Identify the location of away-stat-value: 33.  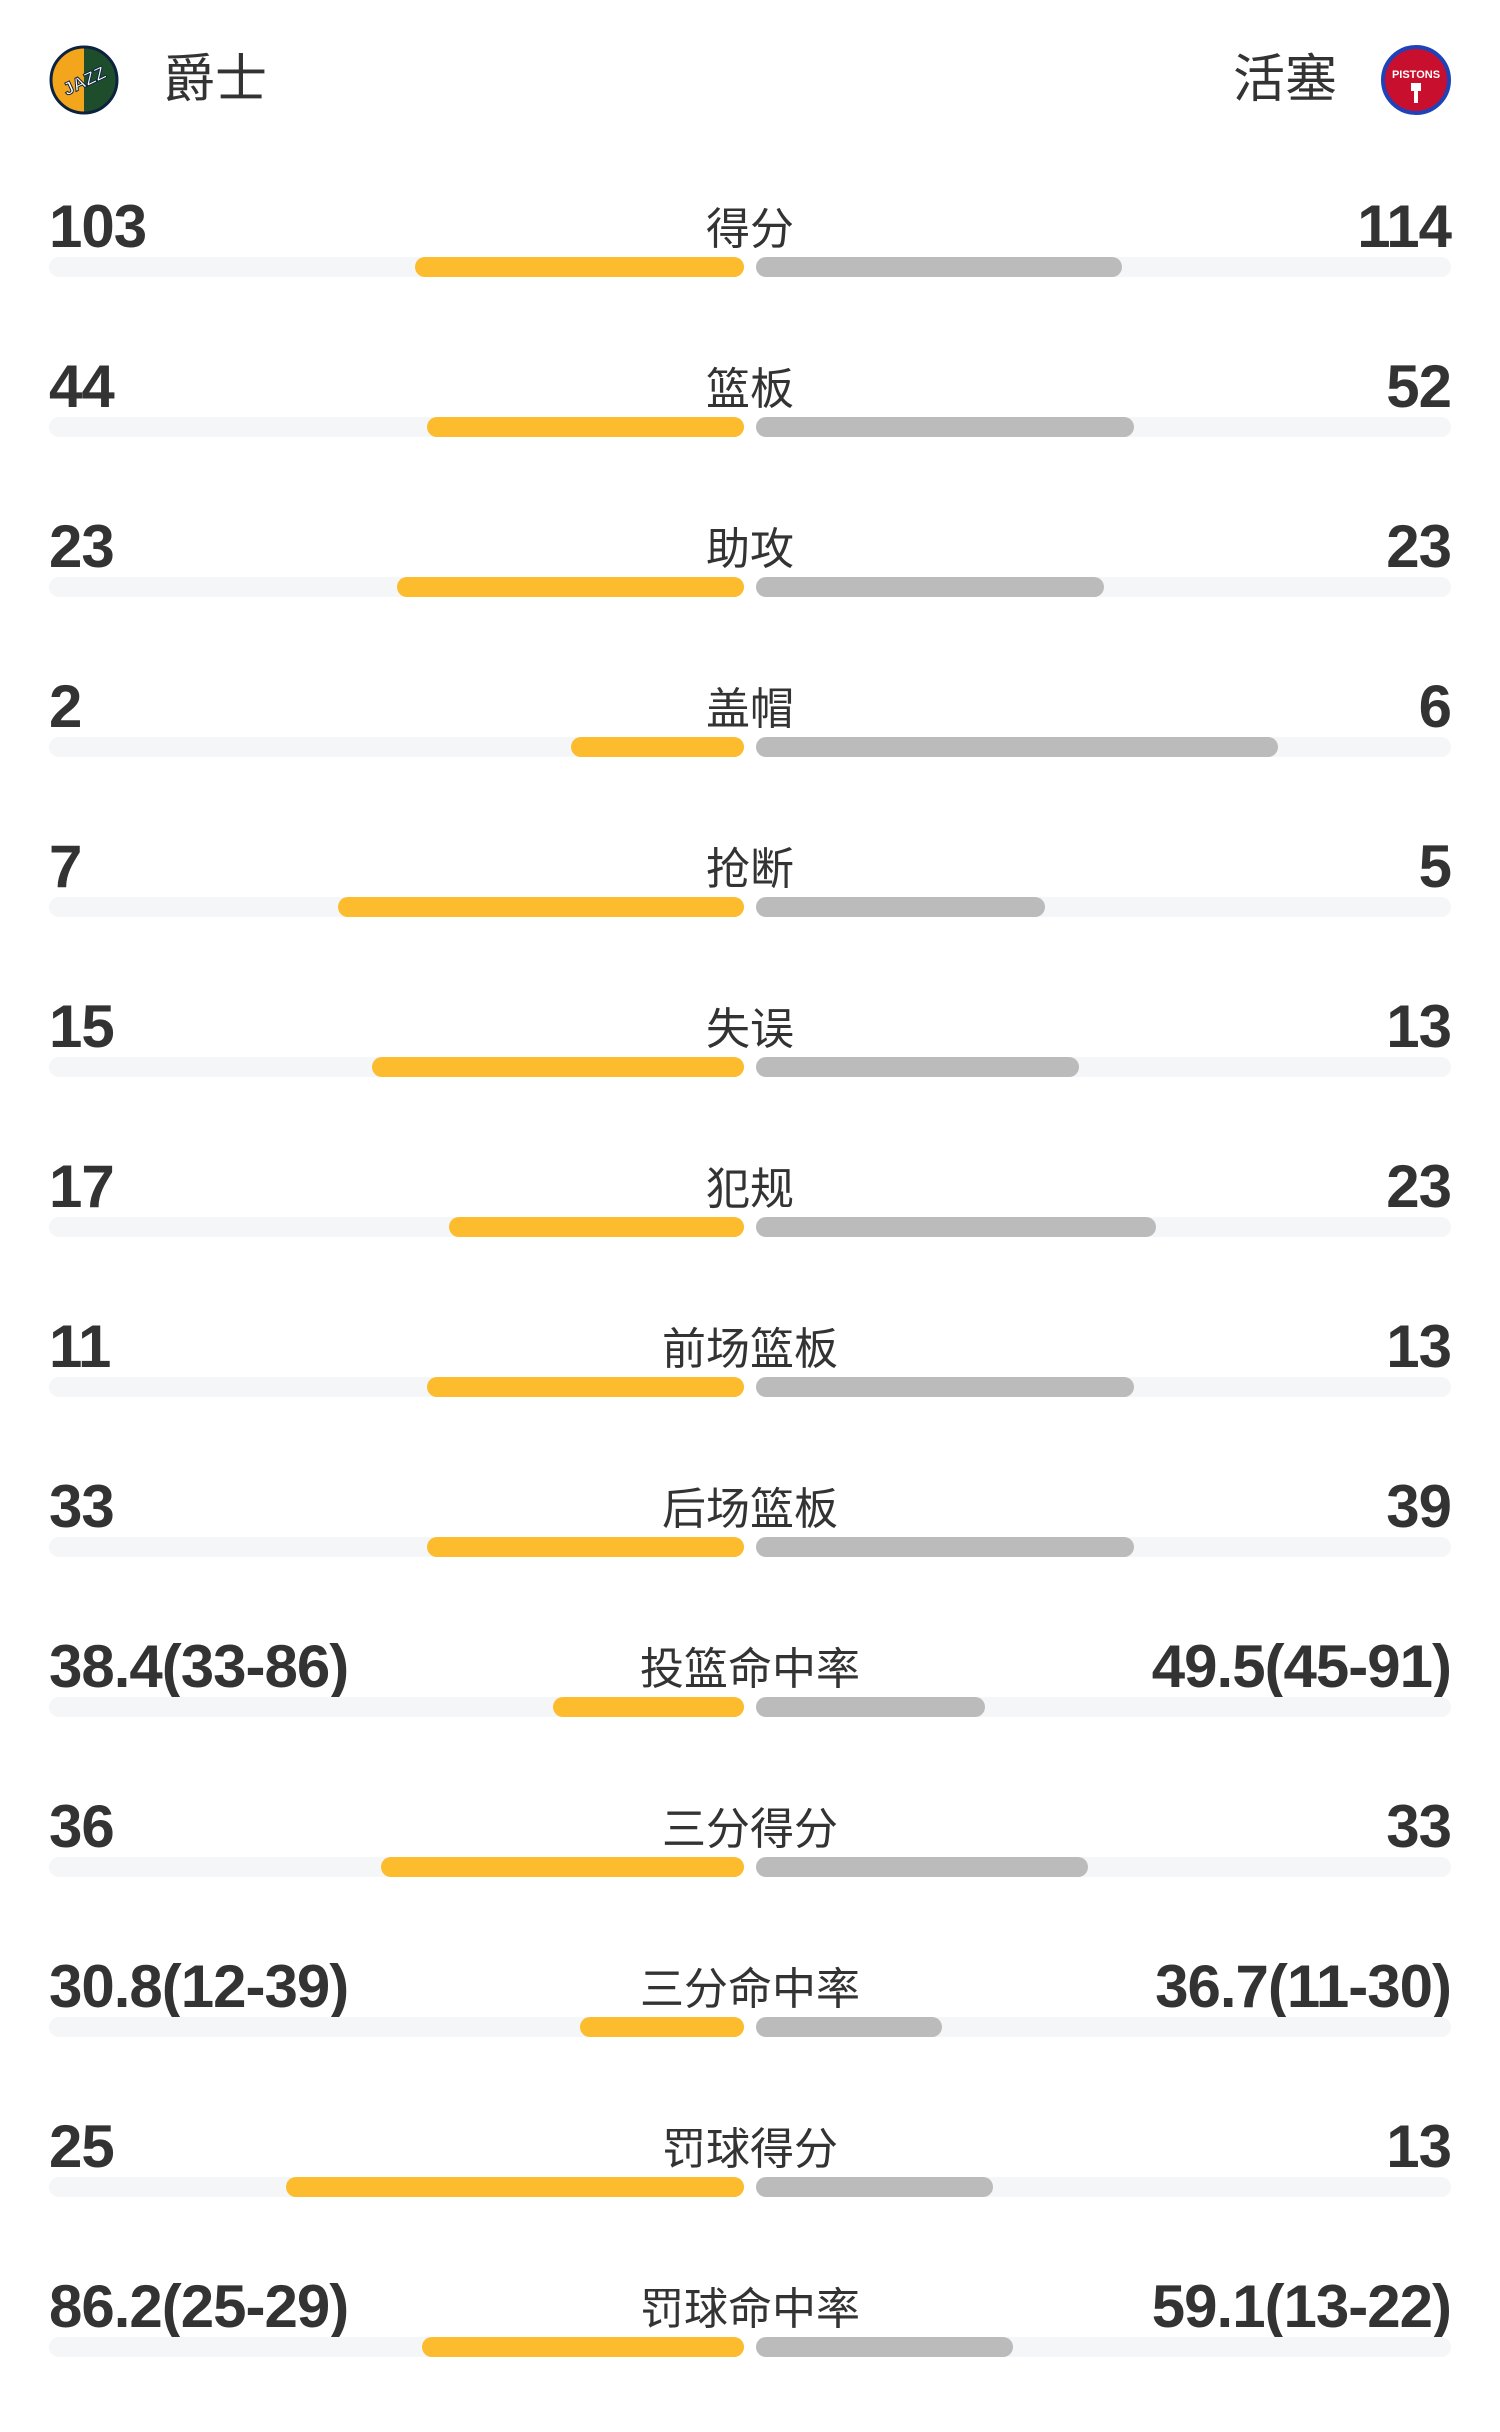
(1419, 1826).